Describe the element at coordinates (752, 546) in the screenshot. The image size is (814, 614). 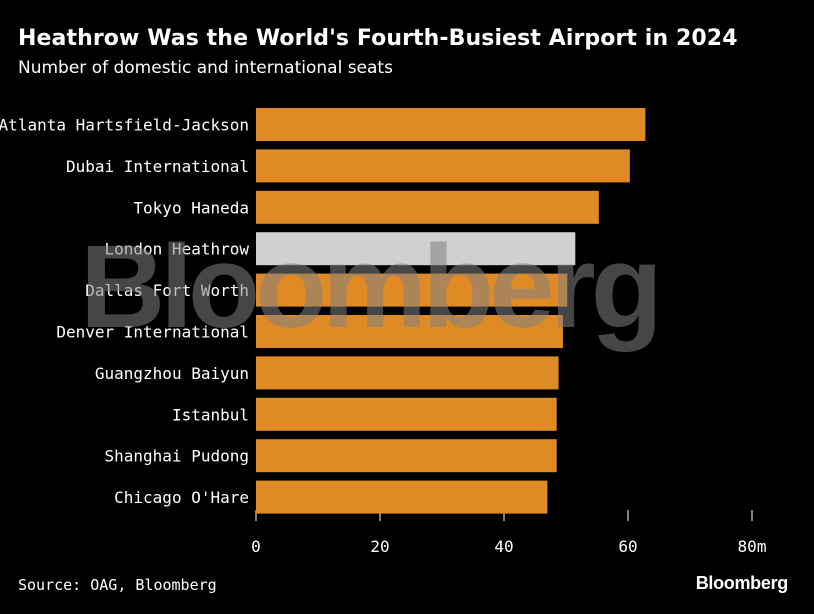
I see `x-tick-label: 80m` at that location.